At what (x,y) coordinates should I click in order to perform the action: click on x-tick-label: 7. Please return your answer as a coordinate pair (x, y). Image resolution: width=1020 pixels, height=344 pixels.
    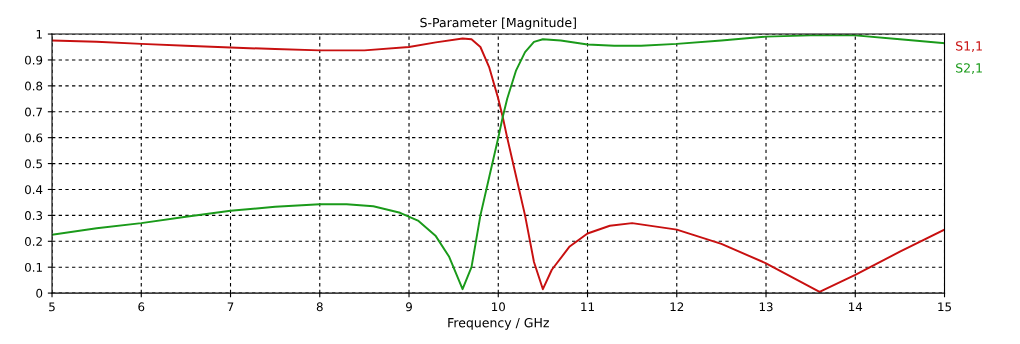
    Looking at the image, I should click on (230, 307).